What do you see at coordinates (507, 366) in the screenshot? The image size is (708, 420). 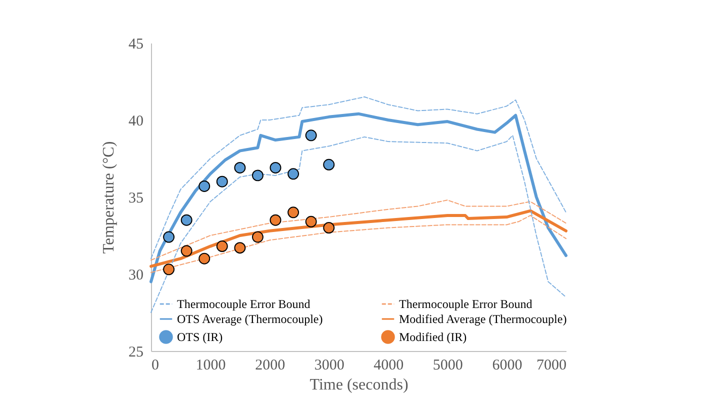 I see `x-tick-label: 6000` at bounding box center [507, 366].